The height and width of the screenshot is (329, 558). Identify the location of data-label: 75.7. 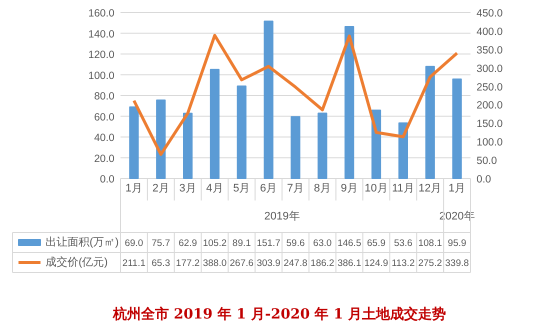
(161, 243).